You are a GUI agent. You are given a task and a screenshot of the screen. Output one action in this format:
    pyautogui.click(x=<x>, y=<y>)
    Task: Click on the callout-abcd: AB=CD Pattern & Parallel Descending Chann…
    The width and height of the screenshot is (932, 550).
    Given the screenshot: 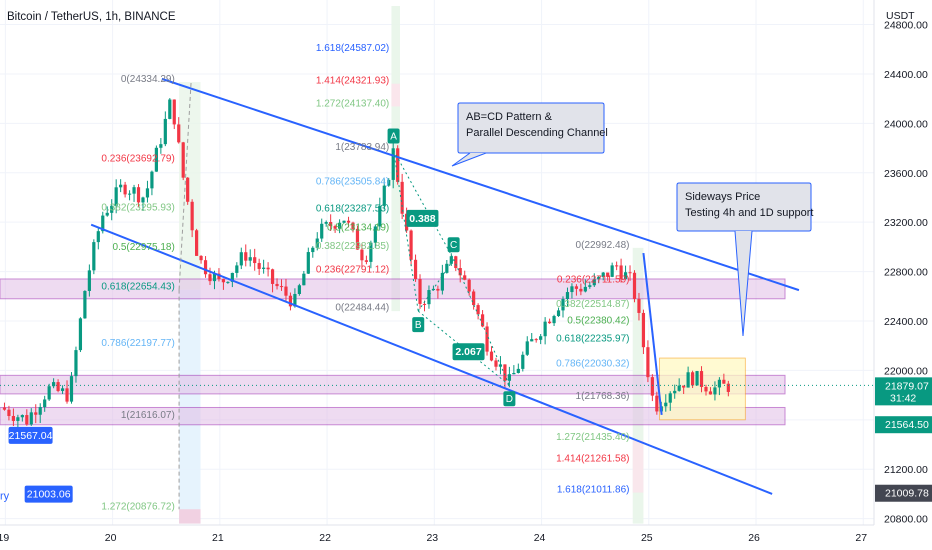 What is the action you would take?
    pyautogui.click(x=529, y=134)
    